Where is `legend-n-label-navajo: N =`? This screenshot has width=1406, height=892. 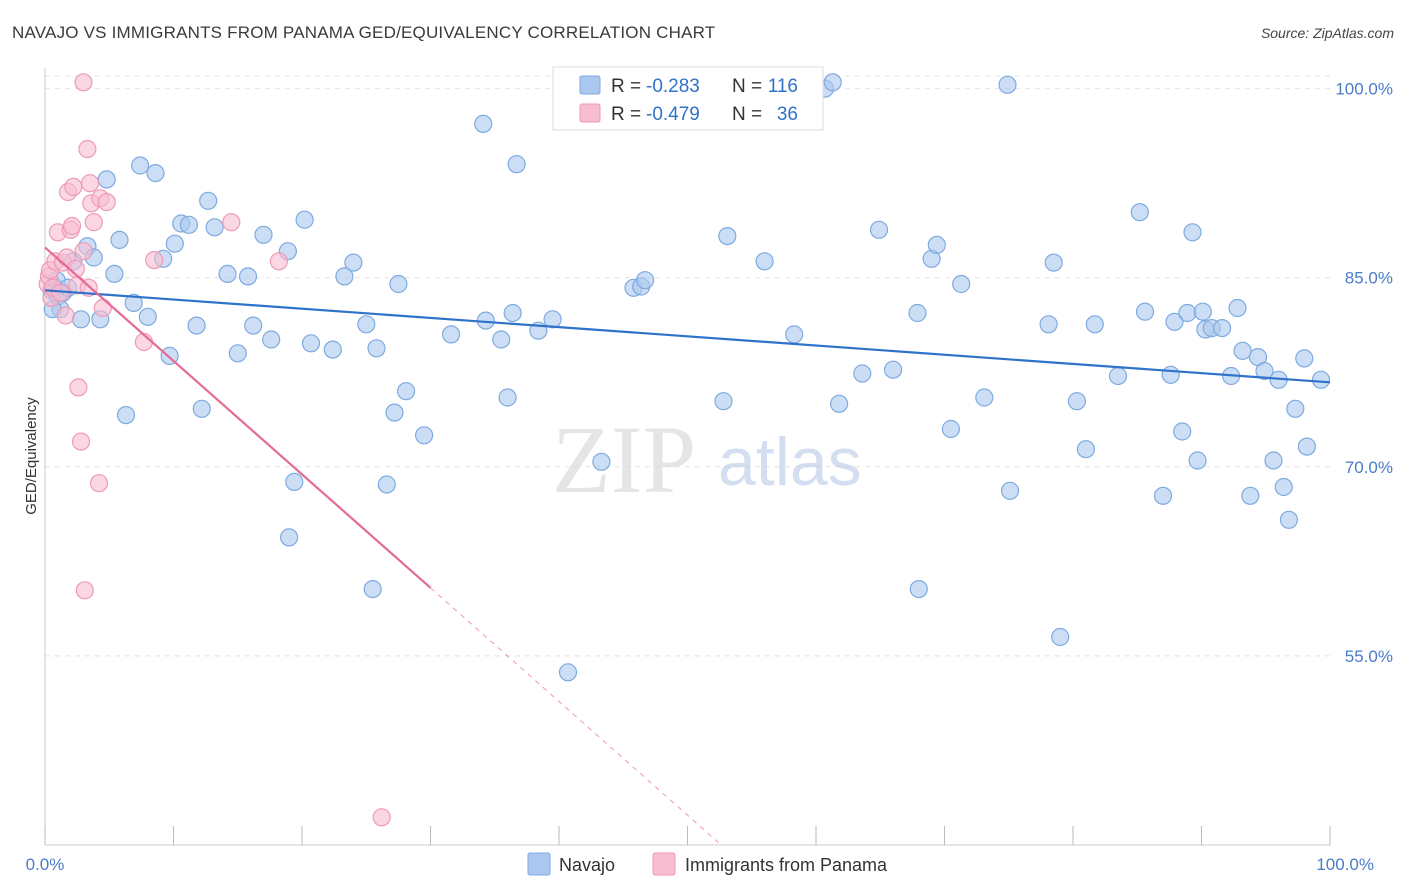 legend-n-label-navajo: N = is located at coordinates (747, 86).